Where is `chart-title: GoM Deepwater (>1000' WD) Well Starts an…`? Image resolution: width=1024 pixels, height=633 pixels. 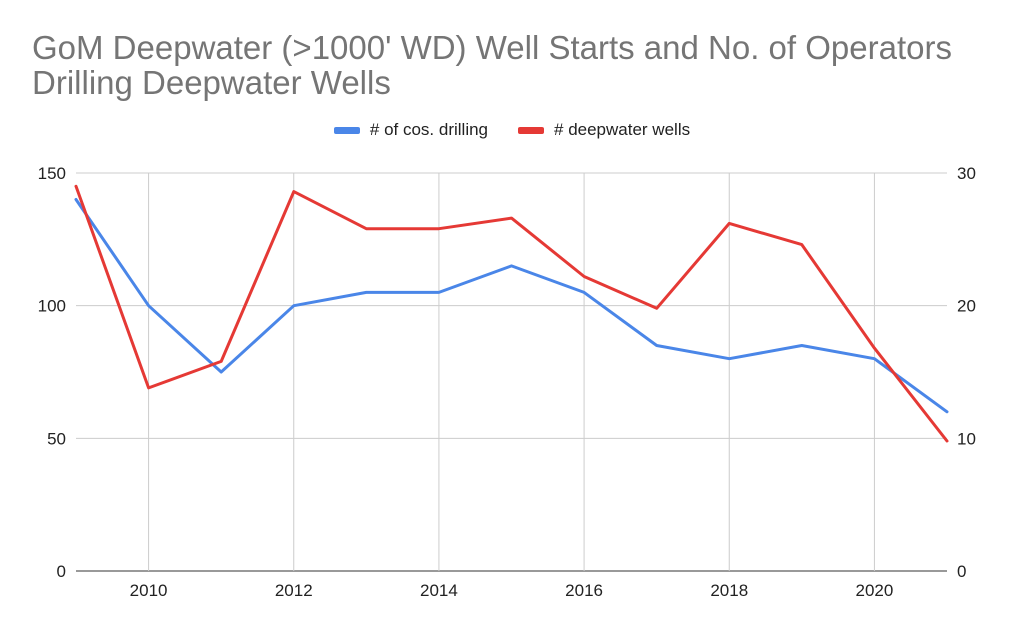
chart-title: GoM Deepwater (>1000' WD) Well Starts an… is located at coordinates (522, 65).